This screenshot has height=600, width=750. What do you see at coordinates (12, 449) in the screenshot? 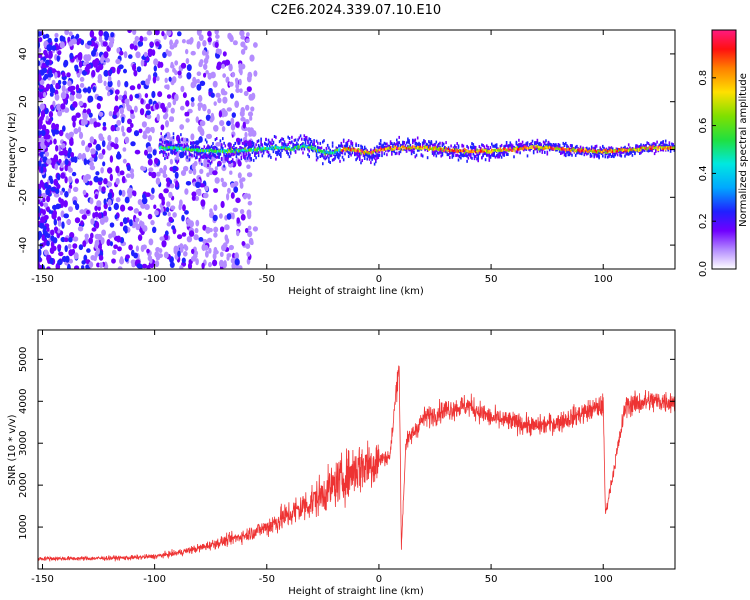
I see `snr-y-label: SNR (10 * v/v)` at bounding box center [12, 449].